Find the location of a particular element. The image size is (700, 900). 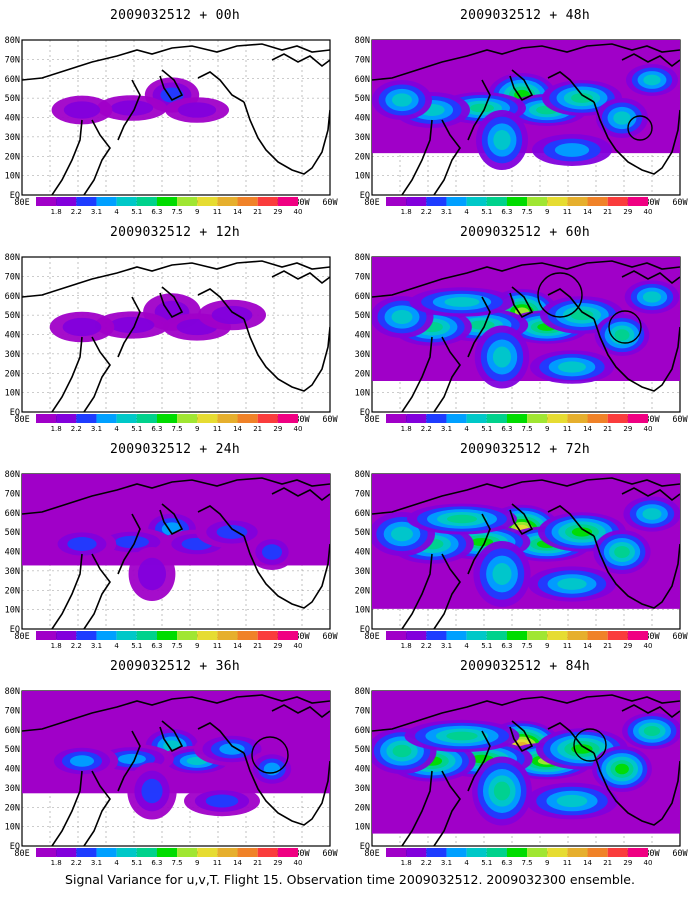

colorbar-label: 11 is located at coordinates (217, 645).